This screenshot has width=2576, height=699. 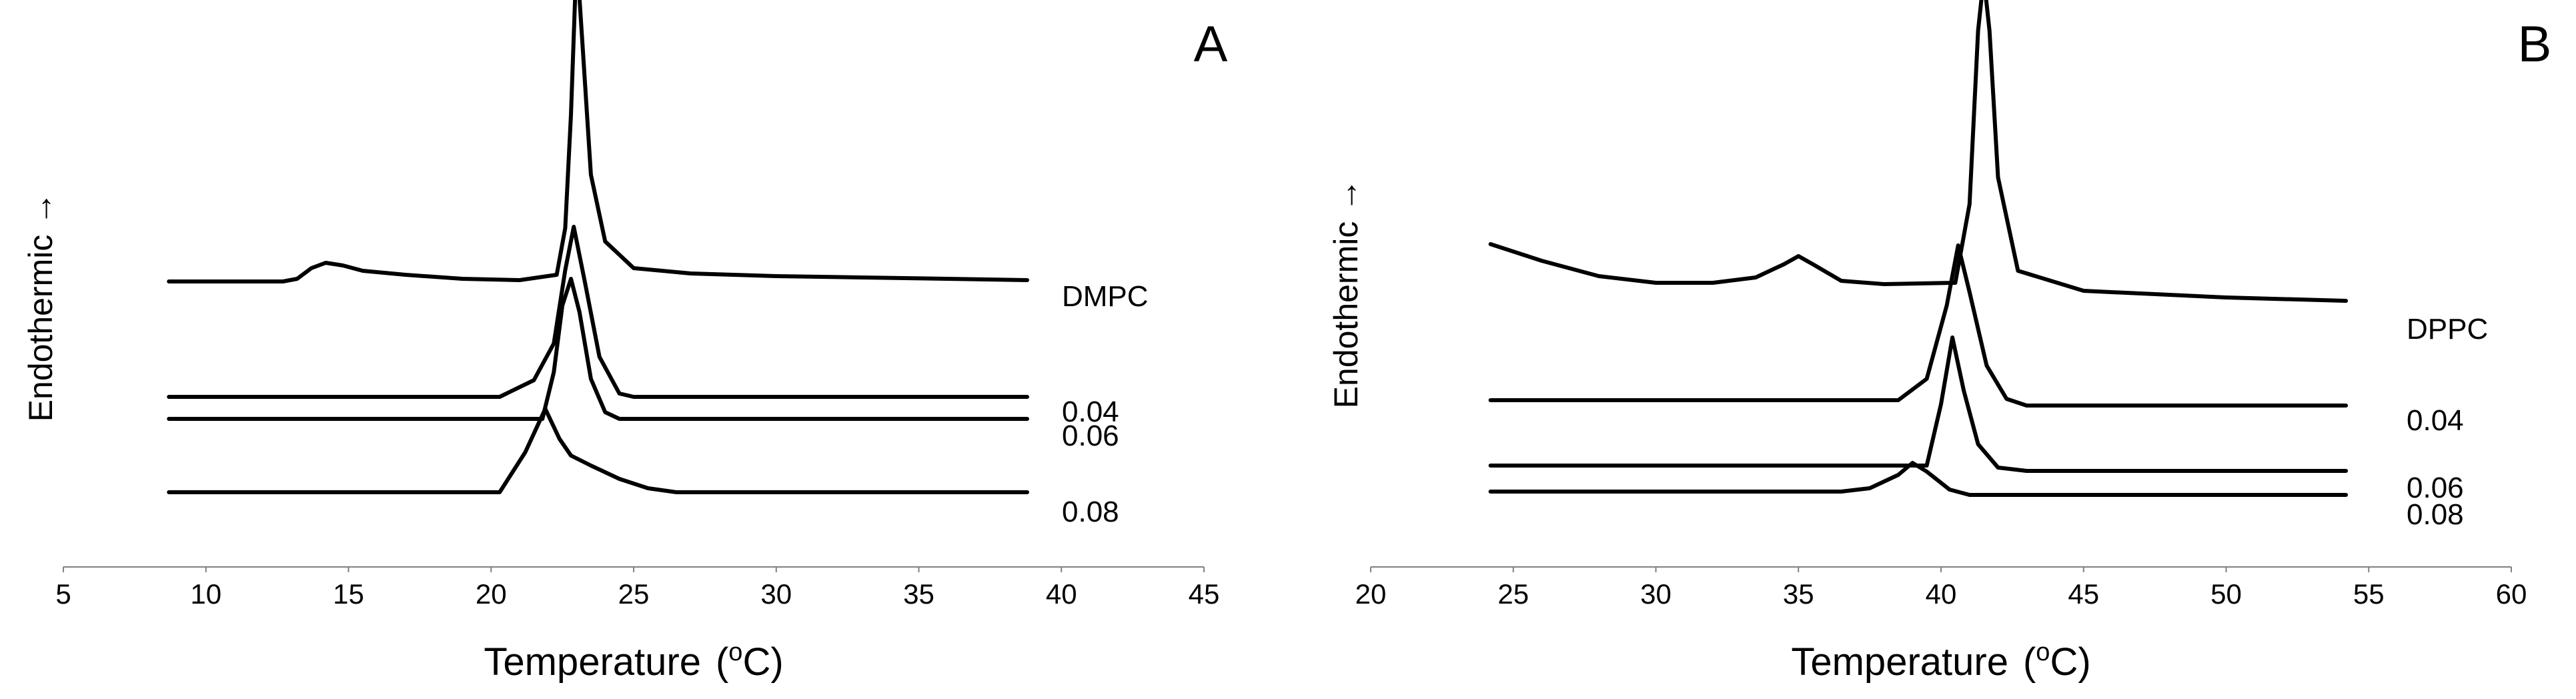 I want to click on panel-b-series-label: DPPC, so click(x=2448, y=329).